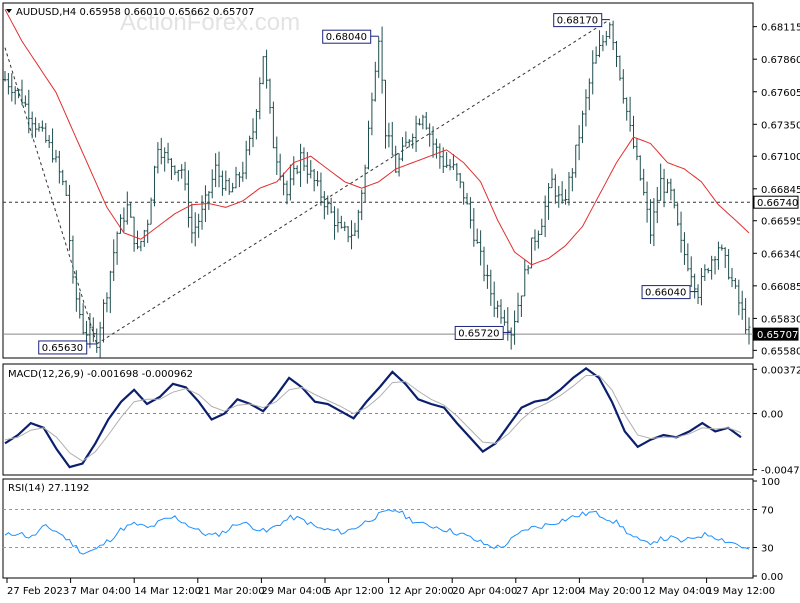 The width and height of the screenshot is (800, 603). Describe the element at coordinates (767, 549) in the screenshot. I see `rsi-y-tick-label: 30` at that location.